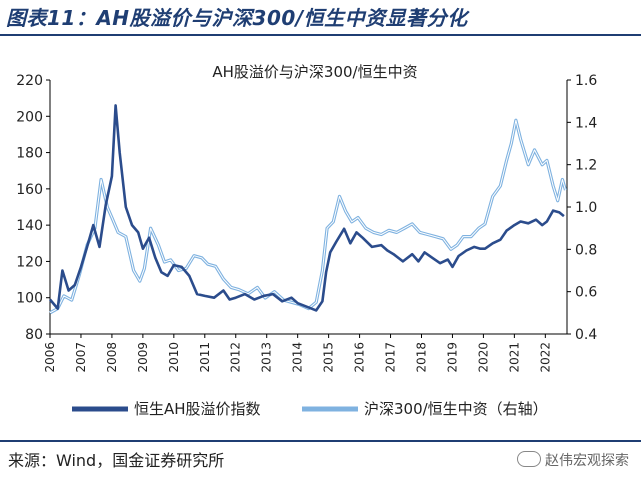  What do you see at coordinates (586, 250) in the screenshot?
I see `right-tick-label: 0.8` at bounding box center [586, 250].